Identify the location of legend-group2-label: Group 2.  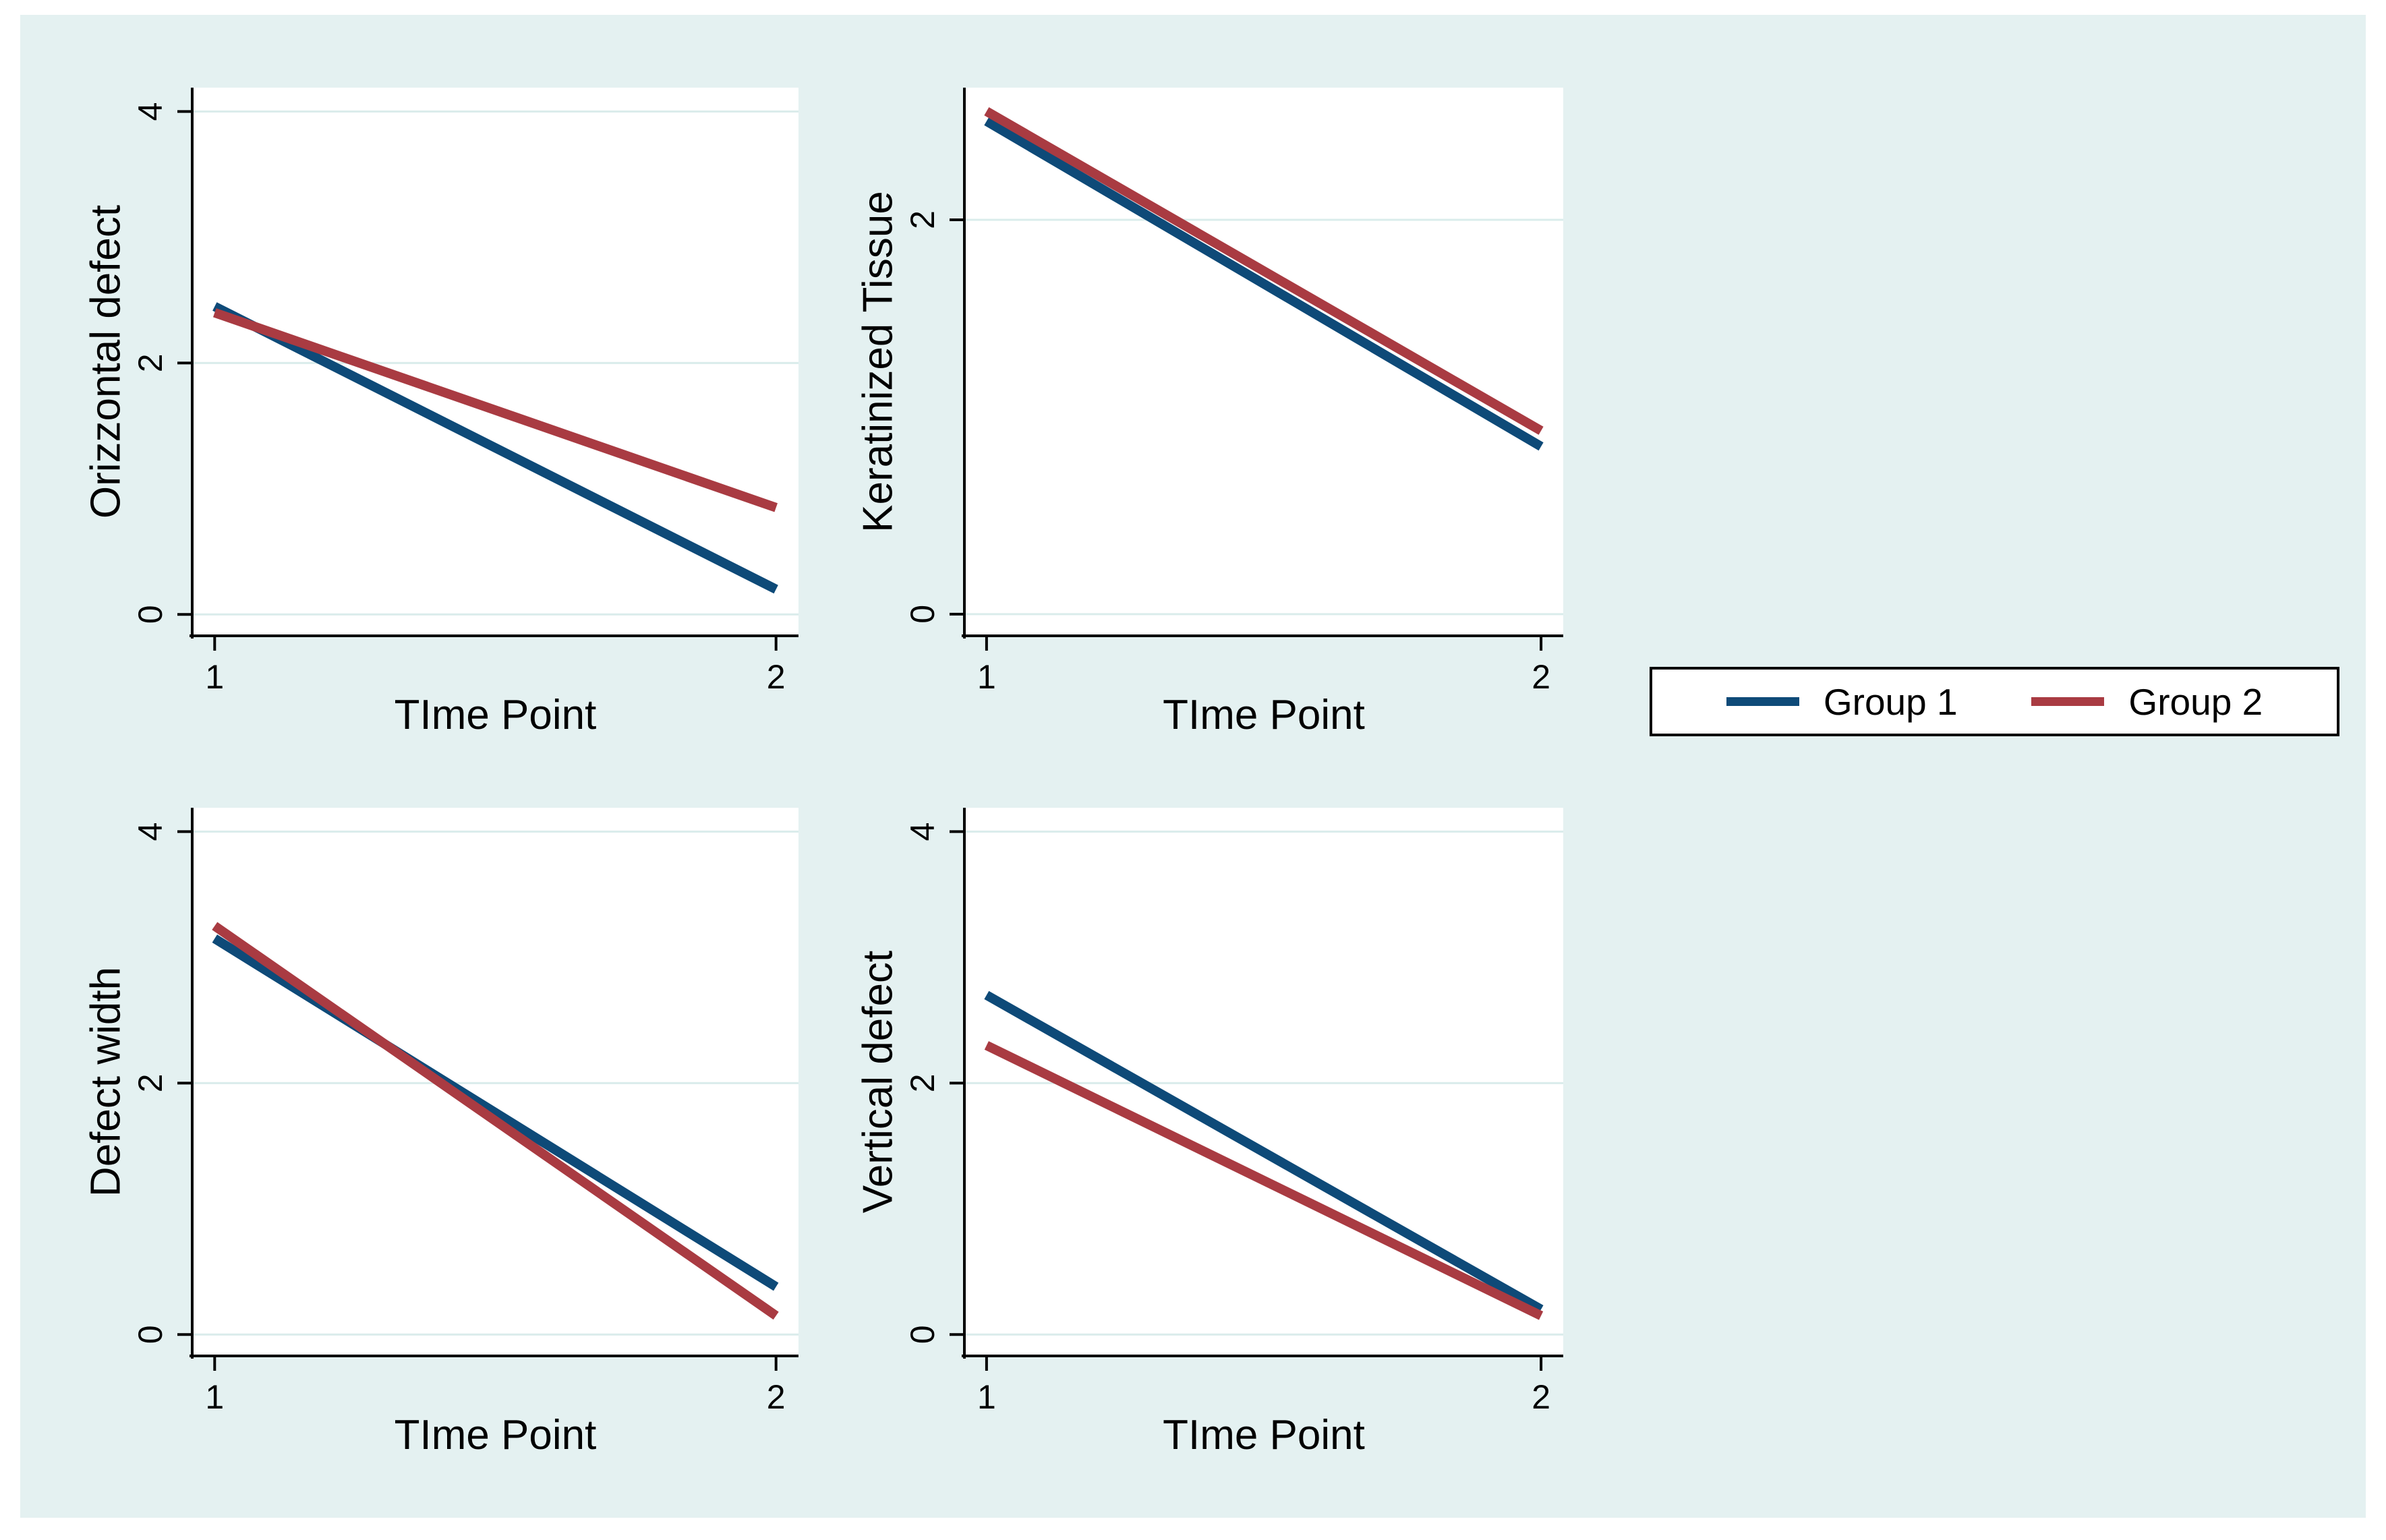
(2195, 701).